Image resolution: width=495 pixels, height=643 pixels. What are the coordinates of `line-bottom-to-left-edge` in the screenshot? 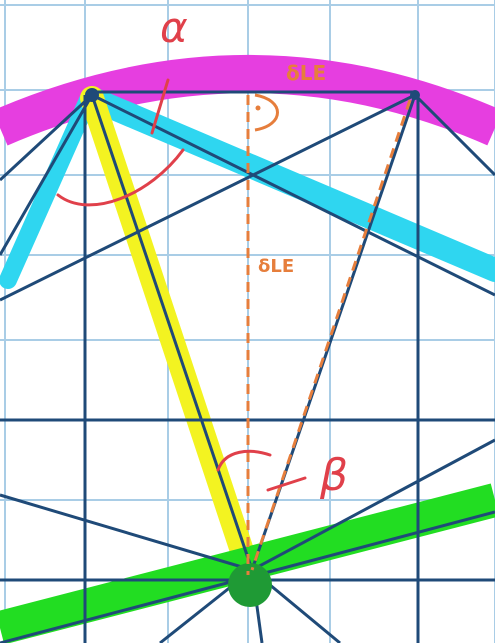 It's located at (126, 532).